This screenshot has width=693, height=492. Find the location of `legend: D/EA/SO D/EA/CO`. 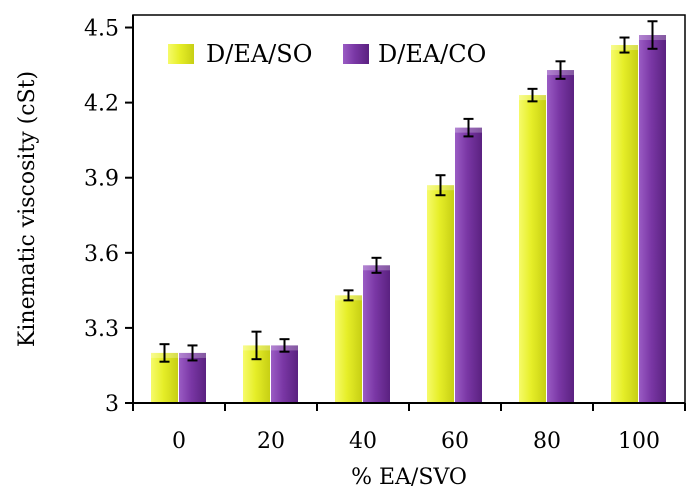

legend: D/EA/SO D/EA/CO is located at coordinates (327, 54).